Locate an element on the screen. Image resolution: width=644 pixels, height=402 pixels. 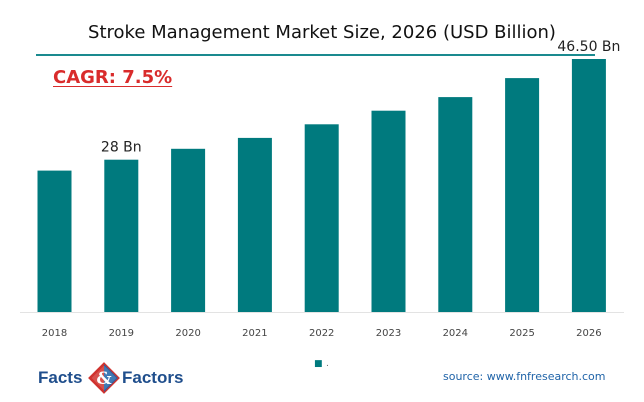
x-tick-label-2020: 2020 is located at coordinates (187, 333).